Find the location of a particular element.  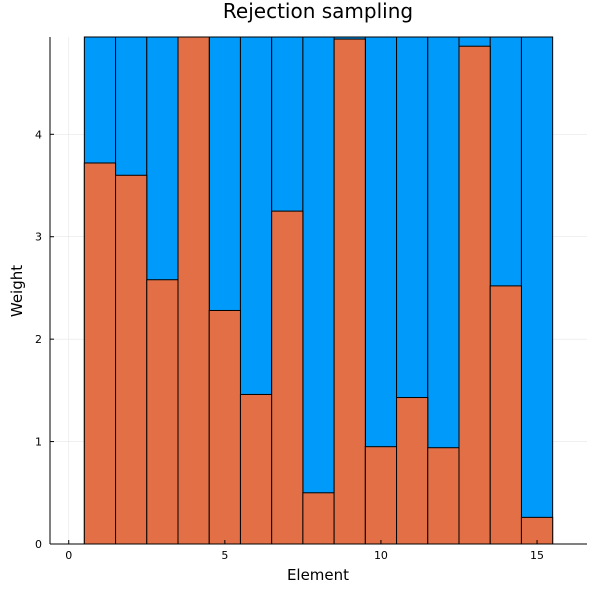

x-axis-label: Element is located at coordinates (318, 575).